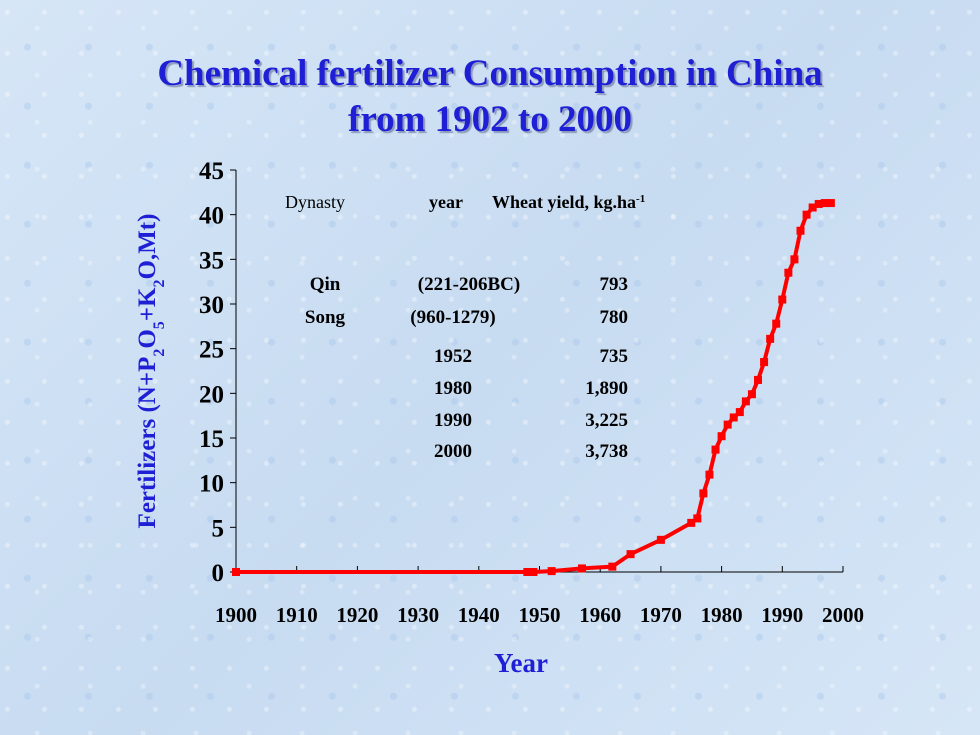 The image size is (980, 735). What do you see at coordinates (452, 317) in the screenshot?
I see `inset-cell-year: (960-1279)` at bounding box center [452, 317].